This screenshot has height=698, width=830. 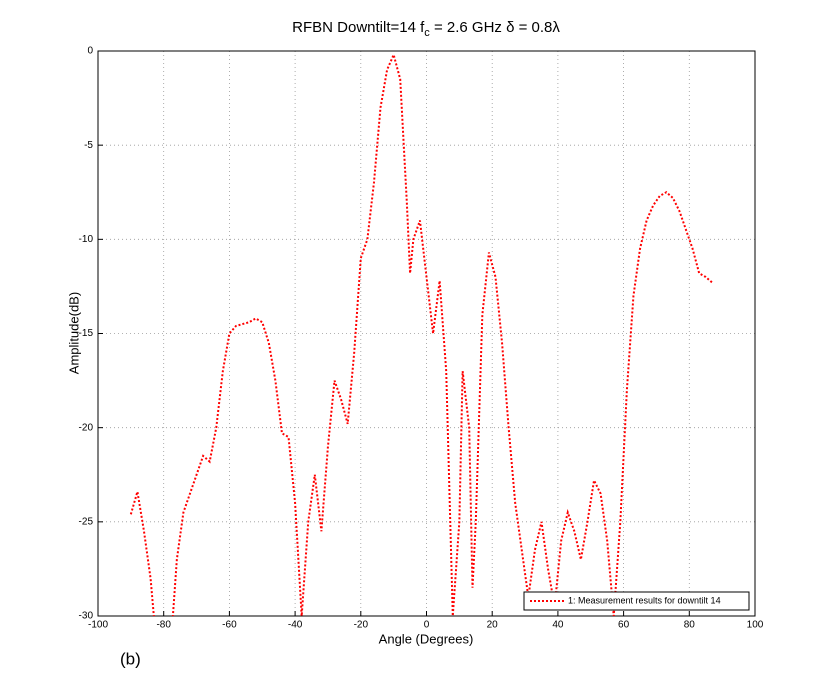 What do you see at coordinates (90, 51) in the screenshot?
I see `y-tick-label: 0` at bounding box center [90, 51].